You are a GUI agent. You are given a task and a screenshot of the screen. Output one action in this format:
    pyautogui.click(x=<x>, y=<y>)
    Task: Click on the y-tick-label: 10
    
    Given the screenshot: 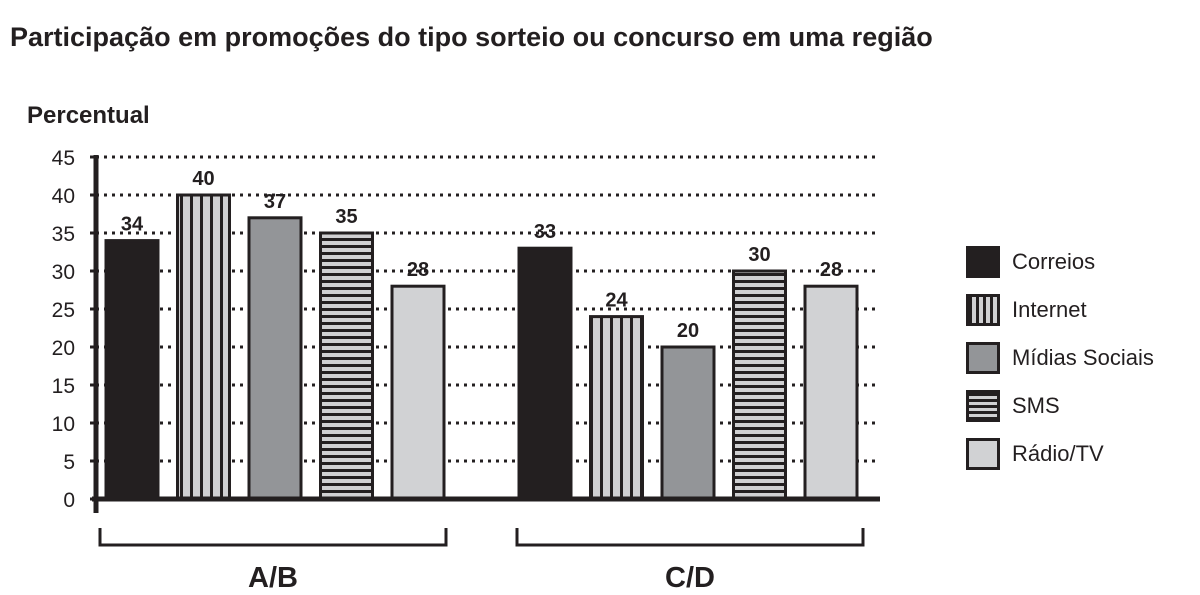 What is the action you would take?
    pyautogui.click(x=63, y=424)
    